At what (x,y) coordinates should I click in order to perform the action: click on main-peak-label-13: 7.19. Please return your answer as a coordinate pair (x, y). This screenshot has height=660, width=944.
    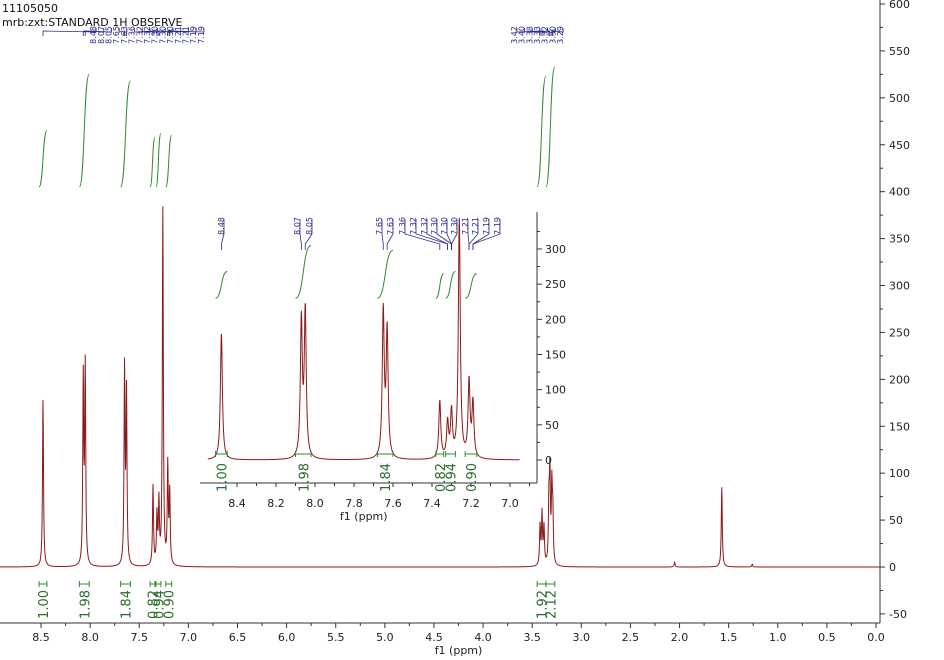
    Looking at the image, I should click on (193, 35).